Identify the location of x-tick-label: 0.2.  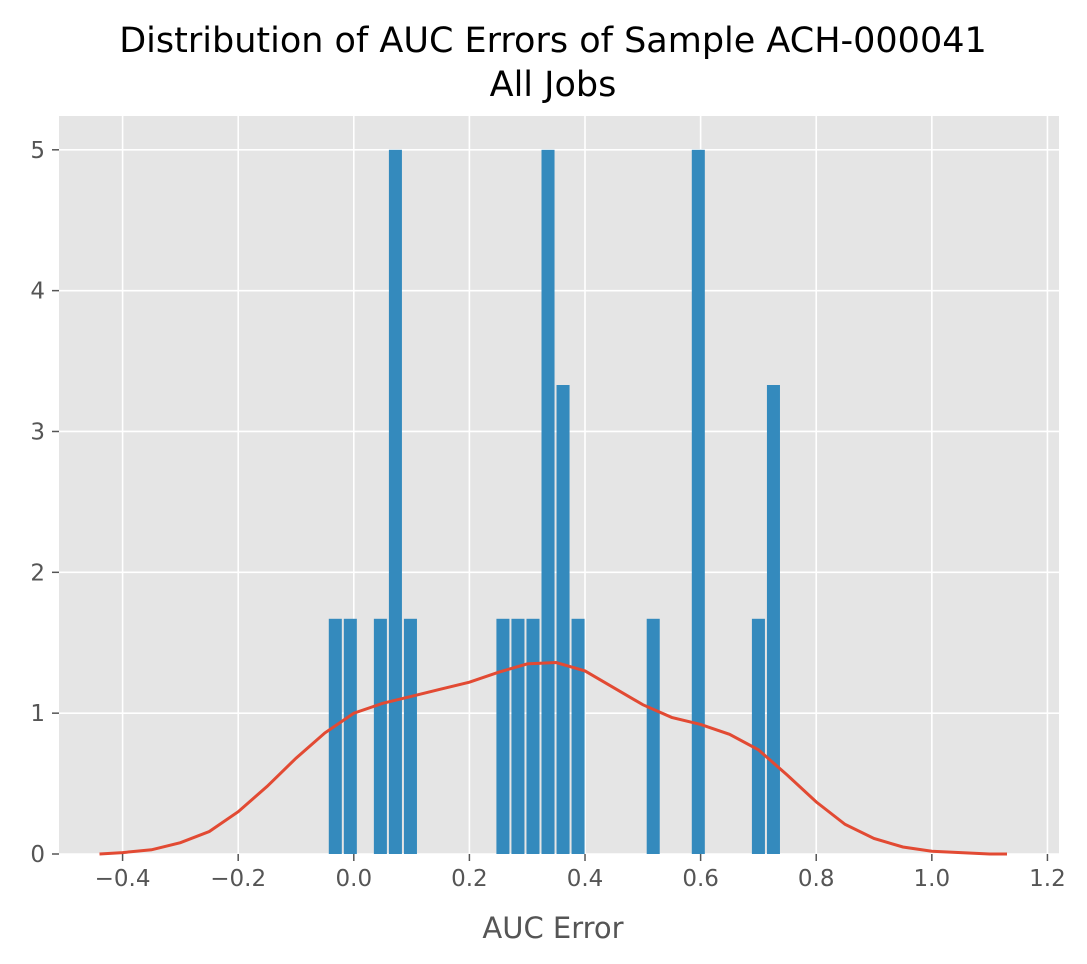
(469, 879).